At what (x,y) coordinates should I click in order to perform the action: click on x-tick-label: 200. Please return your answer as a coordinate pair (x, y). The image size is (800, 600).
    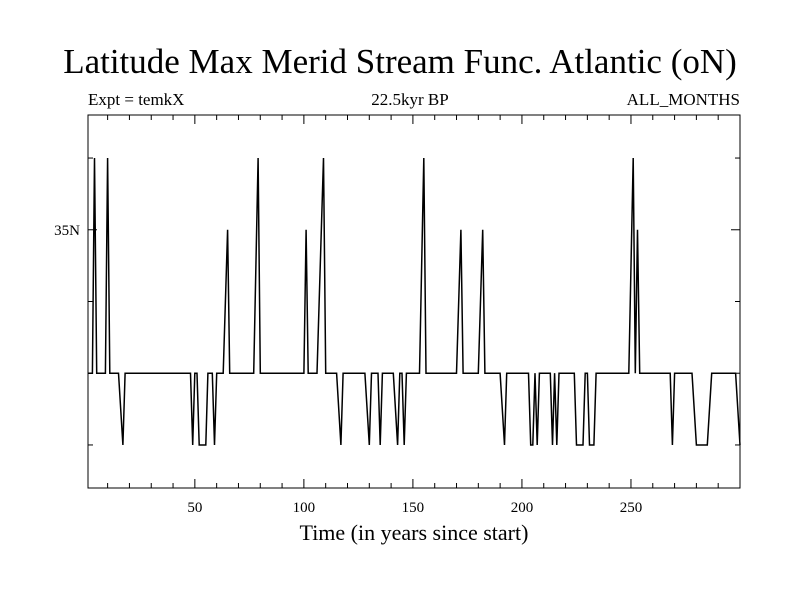
    Looking at the image, I should click on (522, 508).